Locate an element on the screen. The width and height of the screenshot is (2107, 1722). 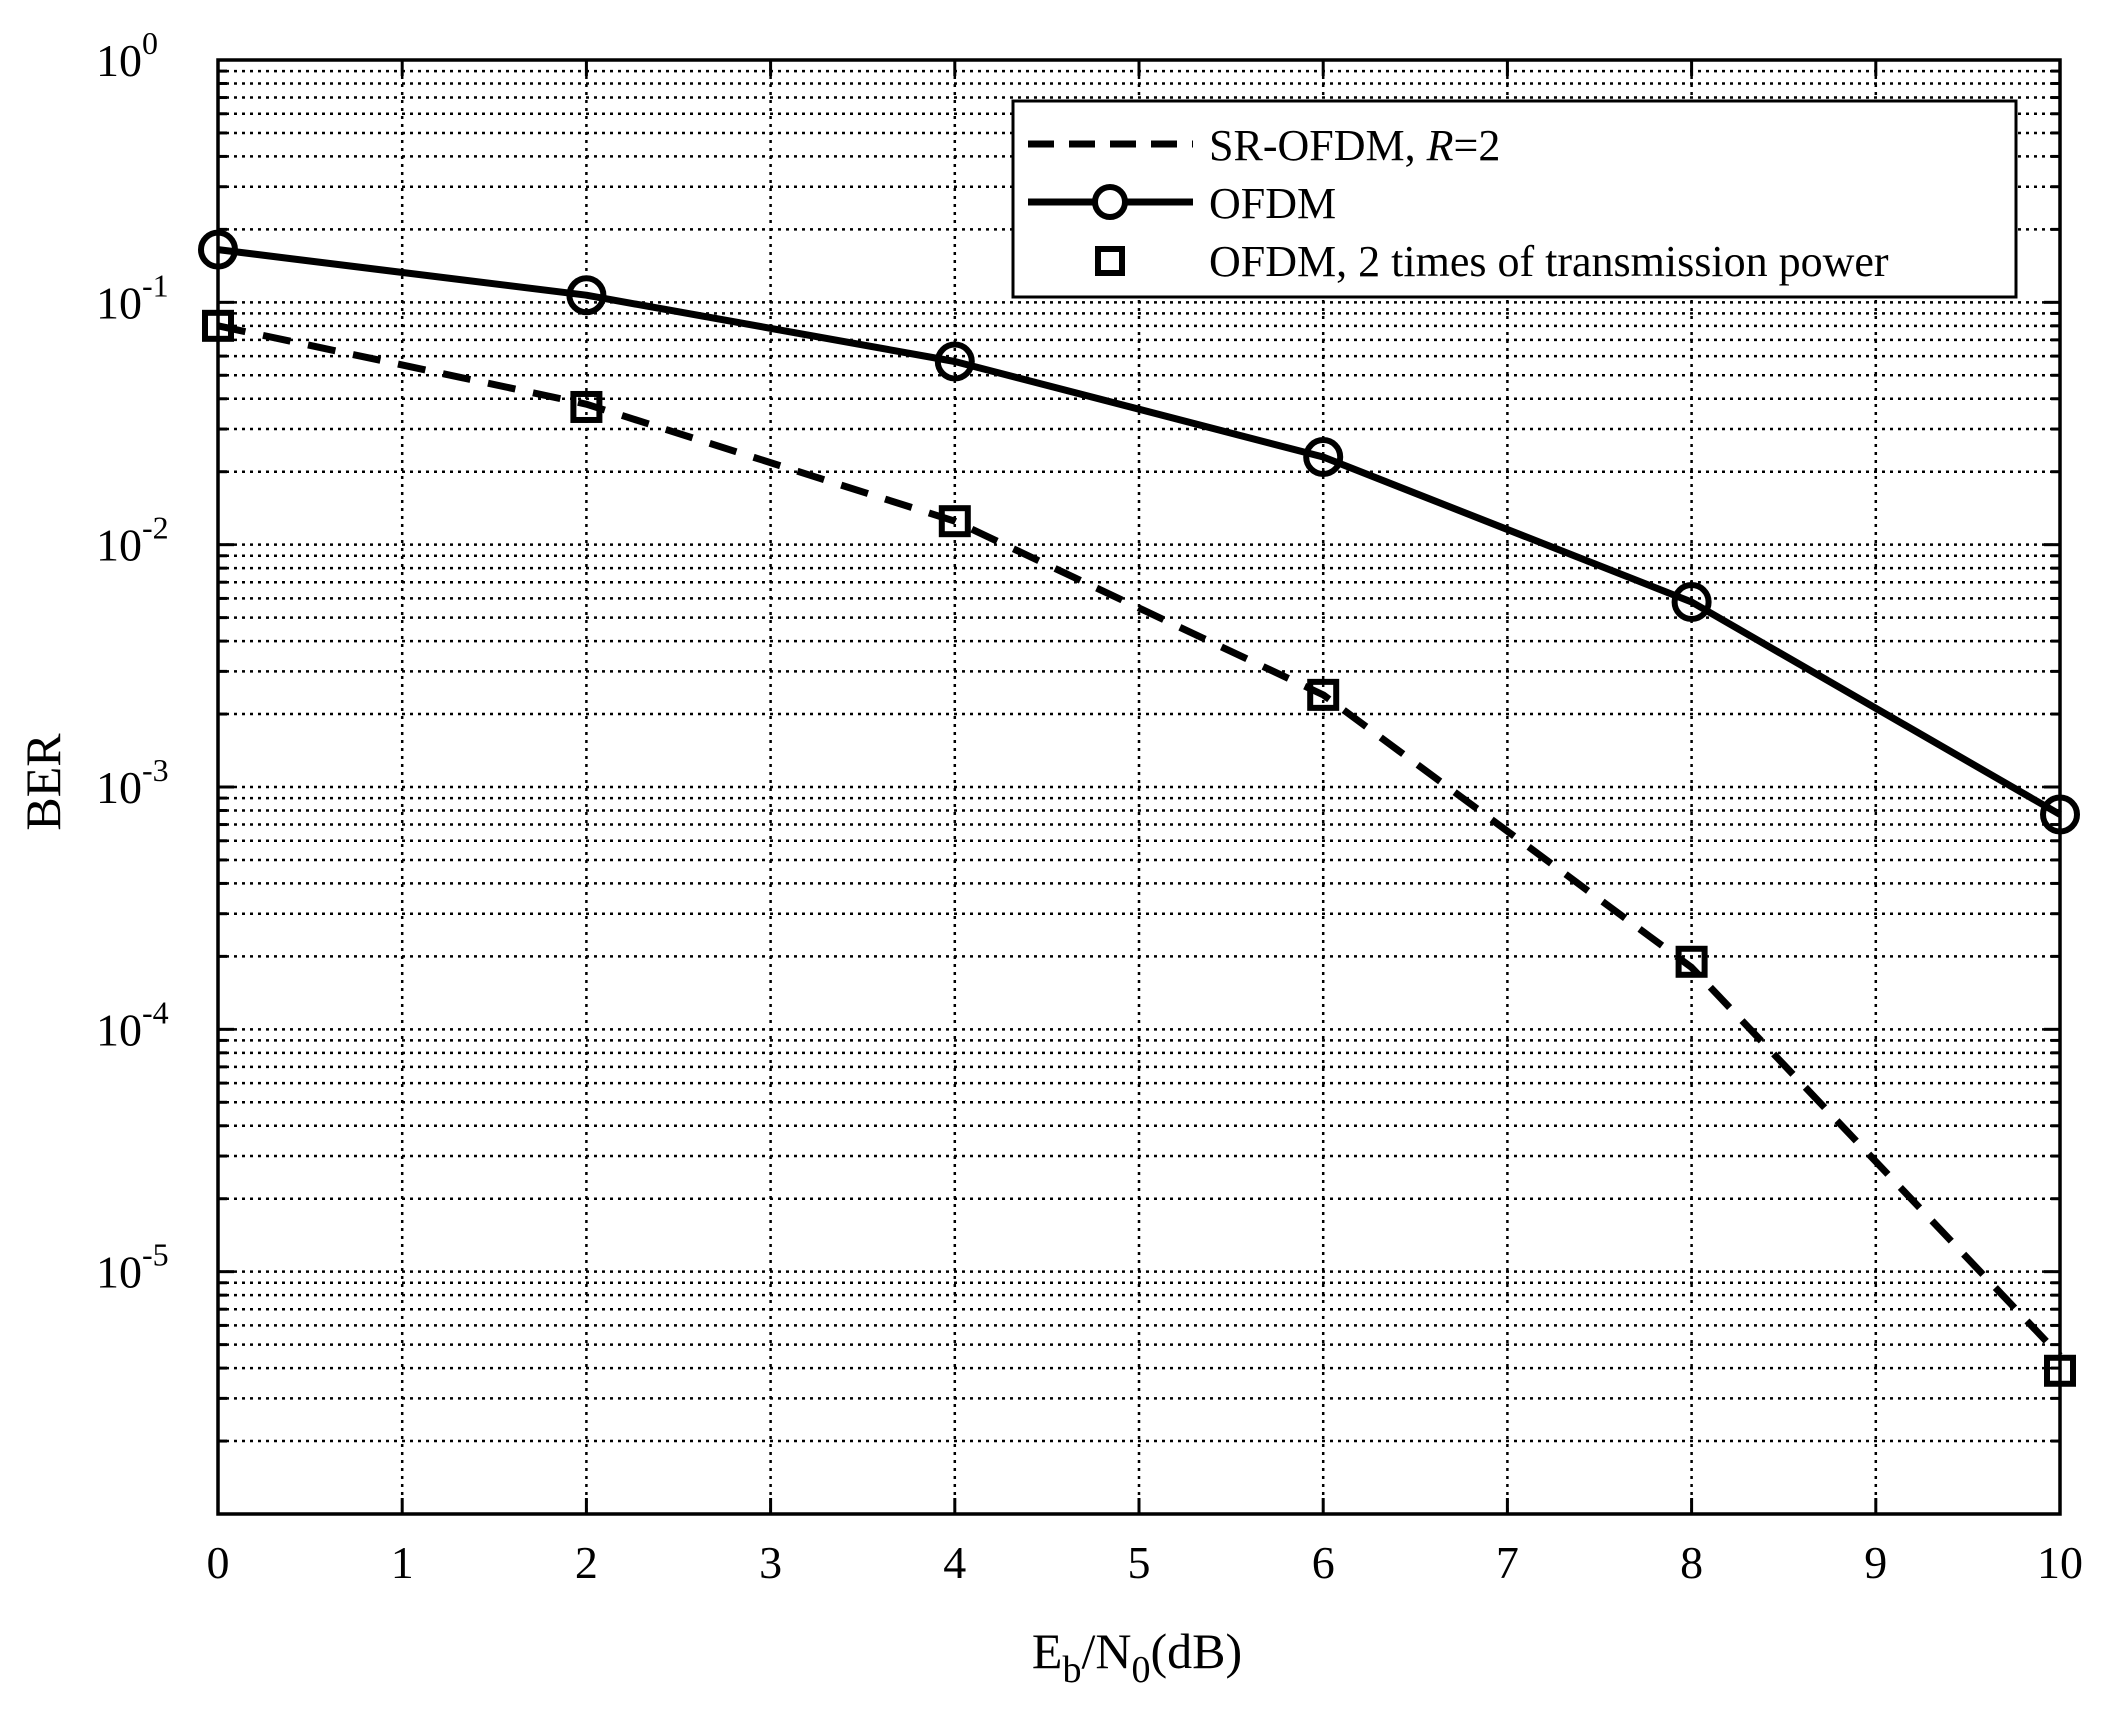
y-tick-label-exponent: 0 is located at coordinates (150, 43).